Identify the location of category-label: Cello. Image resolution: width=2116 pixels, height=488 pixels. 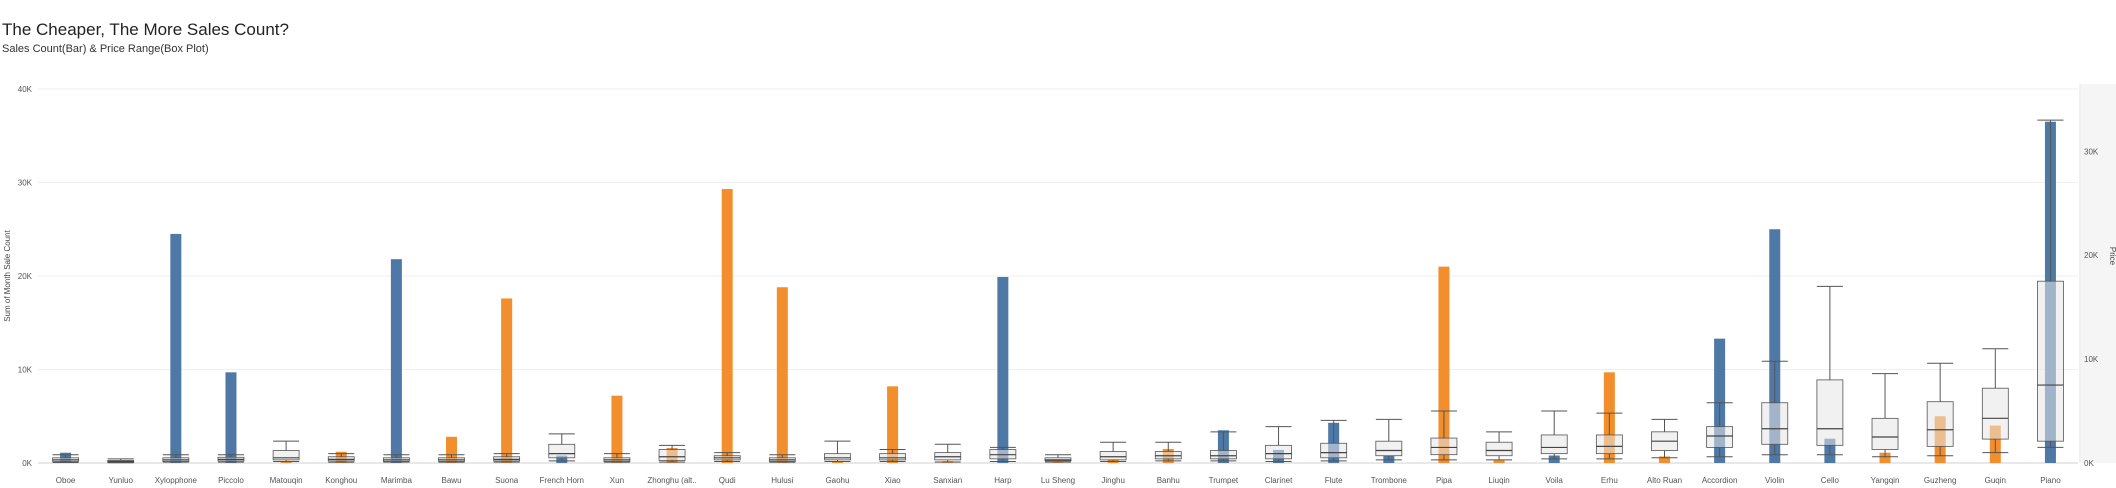
(1830, 480).